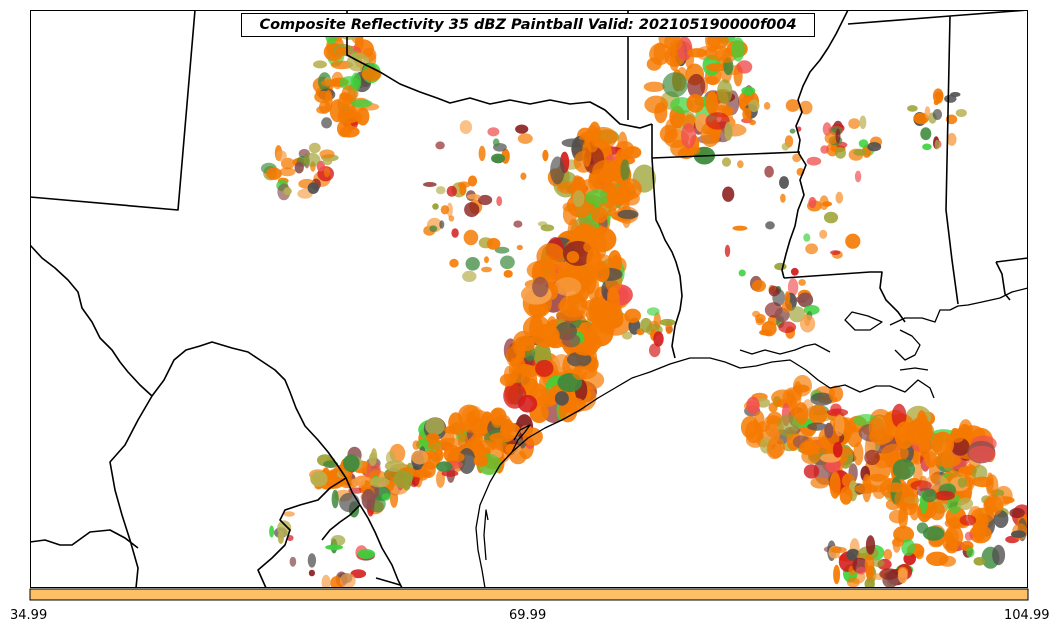 The height and width of the screenshot is (633, 1062). Describe the element at coordinates (486, 535) in the screenshot. I see `barrier-island` at that location.